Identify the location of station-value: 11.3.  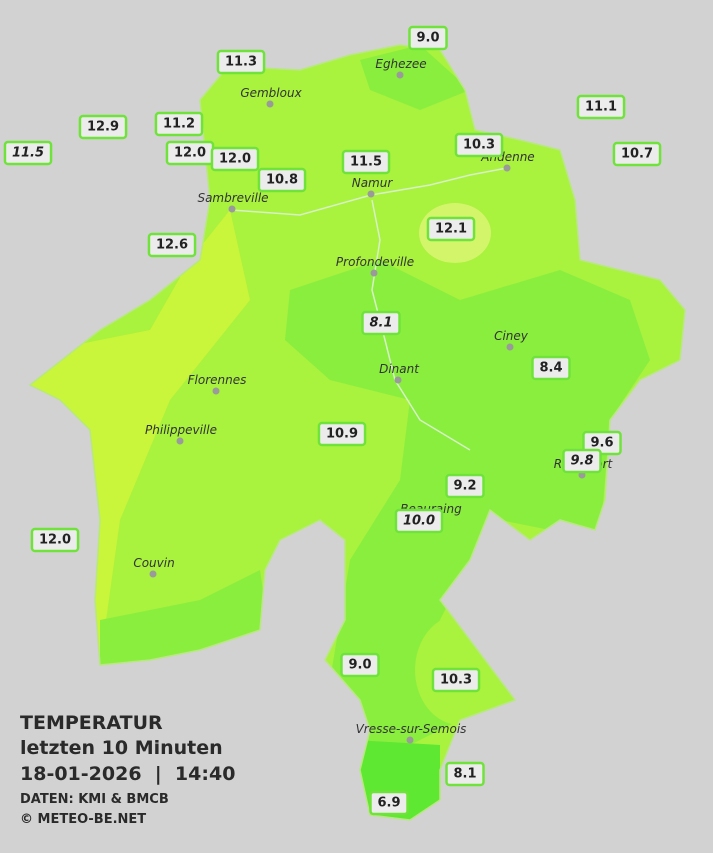
(241, 62).